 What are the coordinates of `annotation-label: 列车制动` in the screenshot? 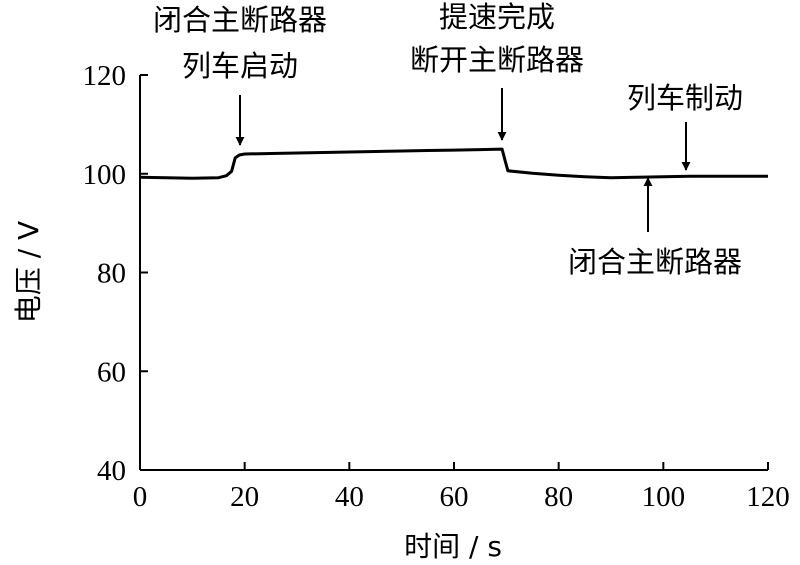 It's located at (685, 98).